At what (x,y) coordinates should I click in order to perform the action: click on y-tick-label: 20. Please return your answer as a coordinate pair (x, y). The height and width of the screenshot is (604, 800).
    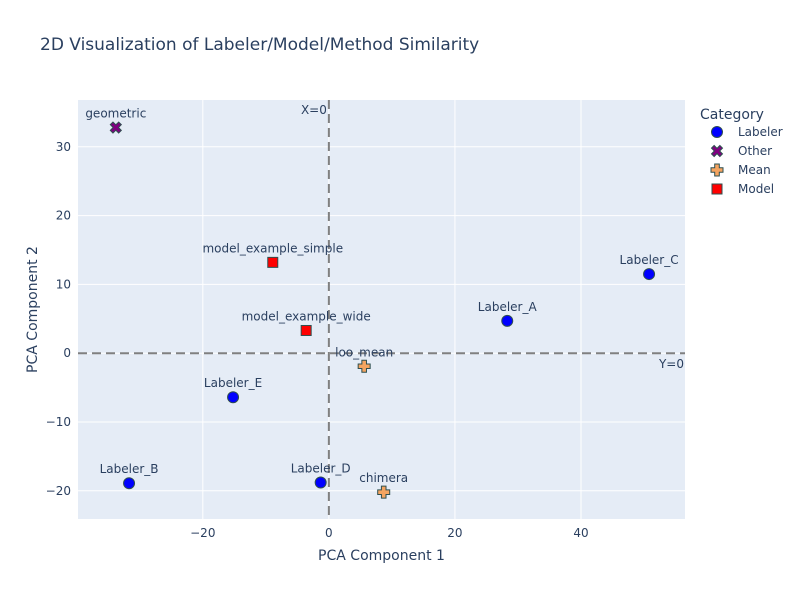
    Looking at the image, I should click on (63, 216).